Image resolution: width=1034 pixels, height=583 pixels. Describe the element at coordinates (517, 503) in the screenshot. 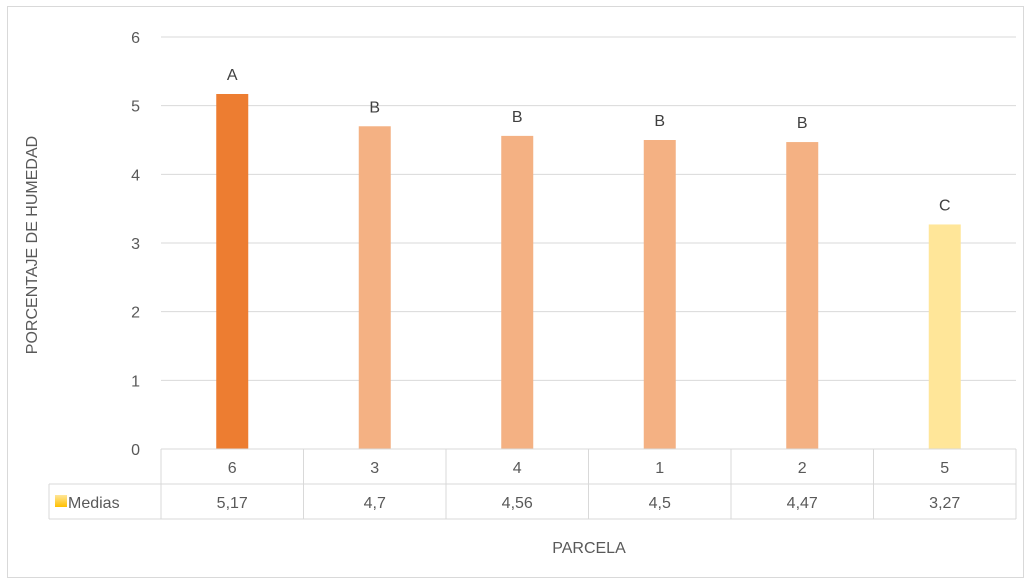

I see `data-table-value: 4,56` at that location.